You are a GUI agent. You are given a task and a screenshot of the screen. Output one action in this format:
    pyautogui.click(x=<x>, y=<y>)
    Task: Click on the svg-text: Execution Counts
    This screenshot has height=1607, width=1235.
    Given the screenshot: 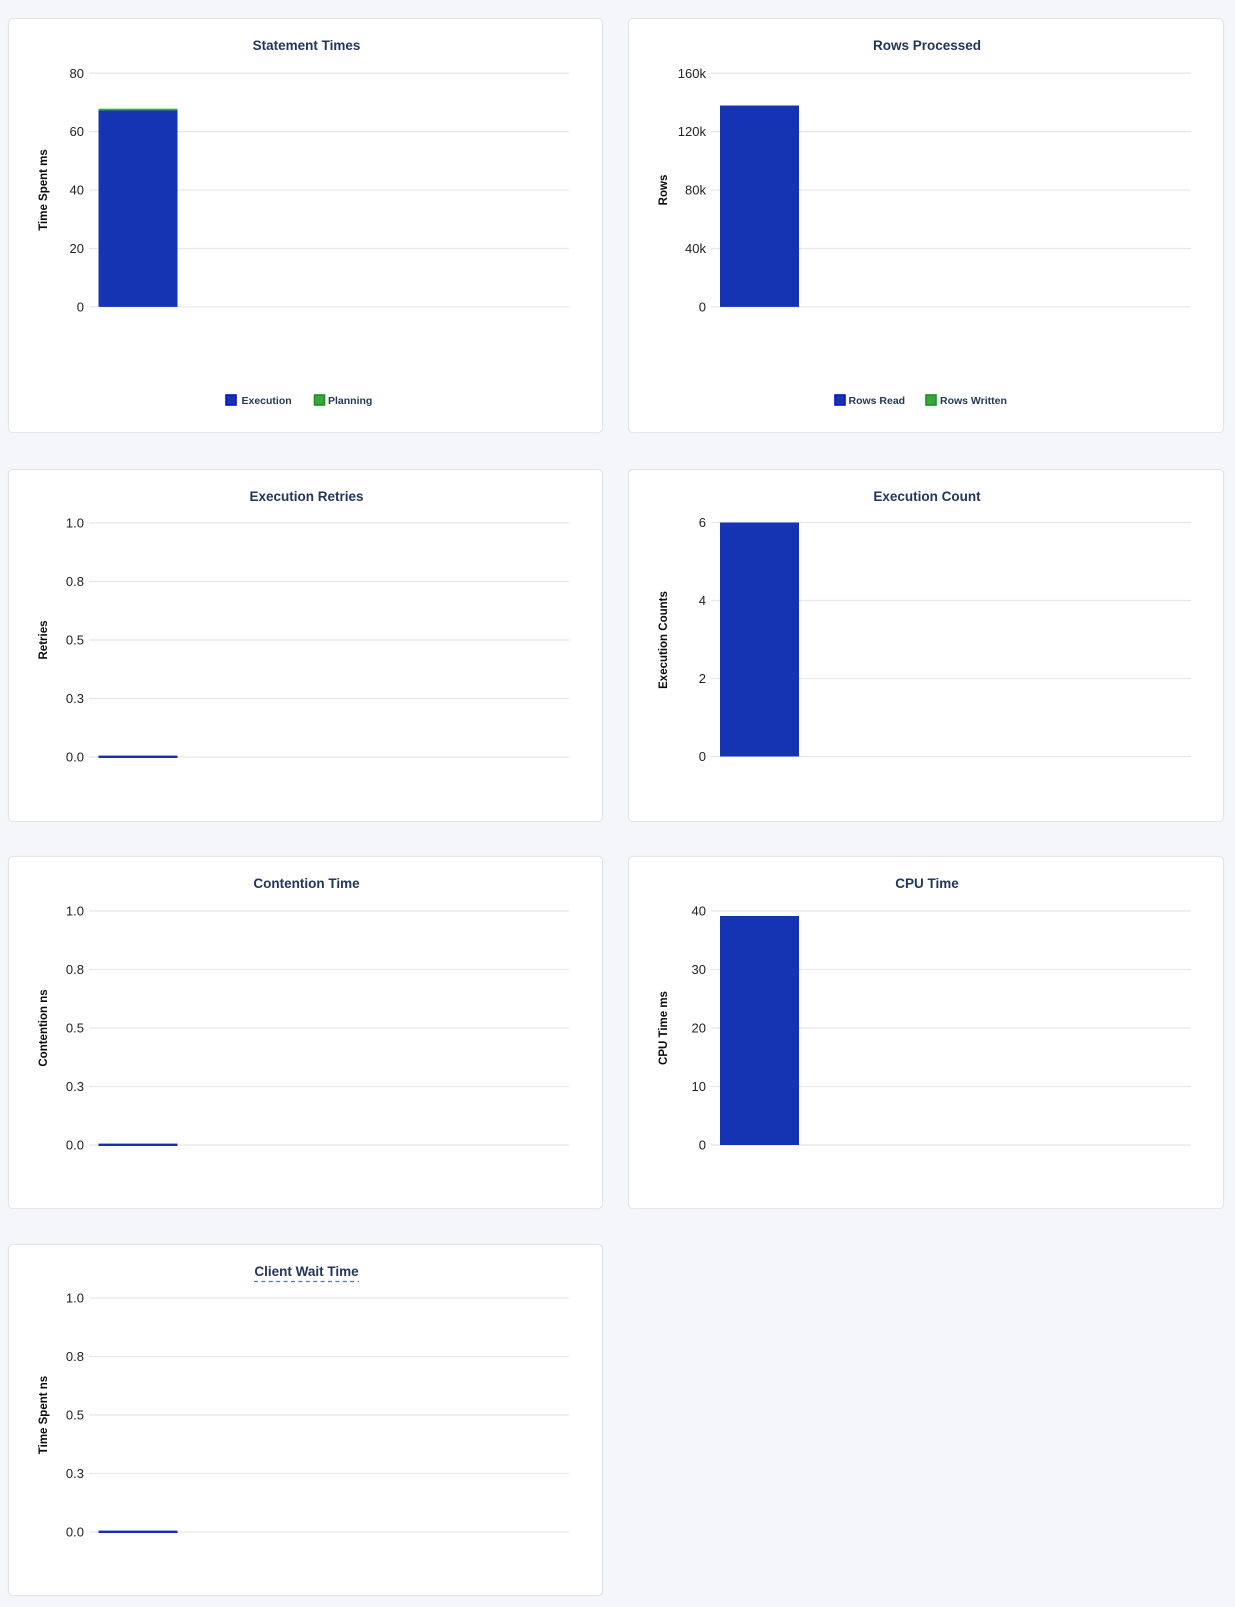 What is the action you would take?
    pyautogui.click(x=664, y=640)
    